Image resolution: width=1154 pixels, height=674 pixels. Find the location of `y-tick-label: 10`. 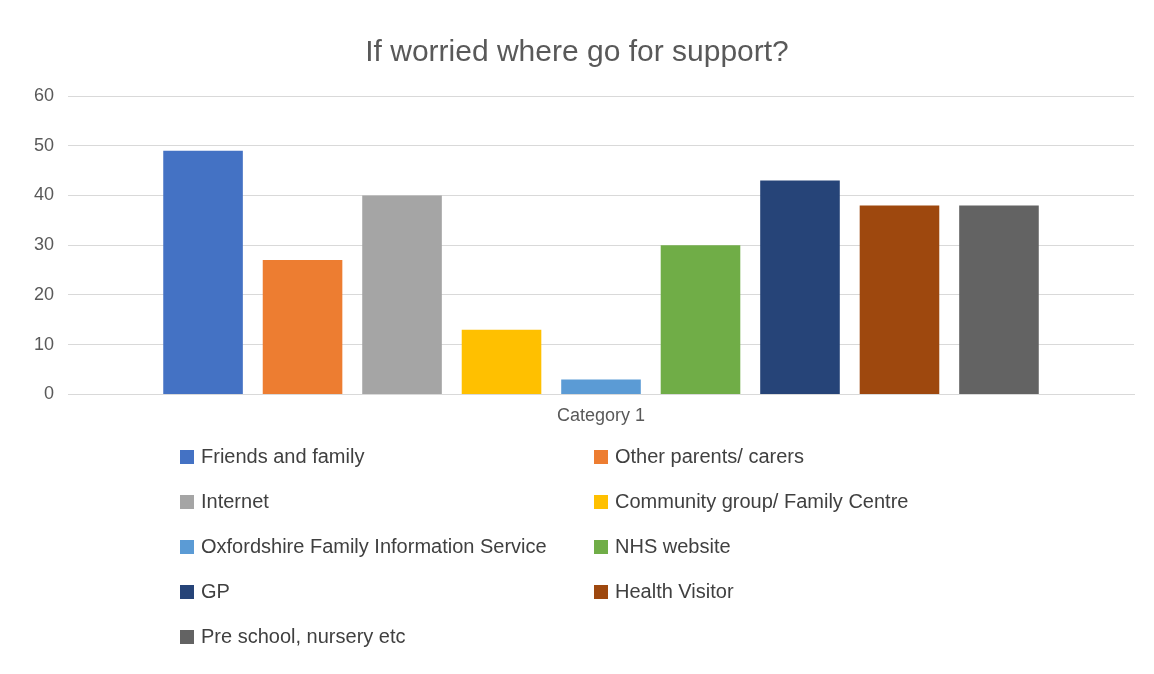

y-tick-label: 10 is located at coordinates (44, 343).